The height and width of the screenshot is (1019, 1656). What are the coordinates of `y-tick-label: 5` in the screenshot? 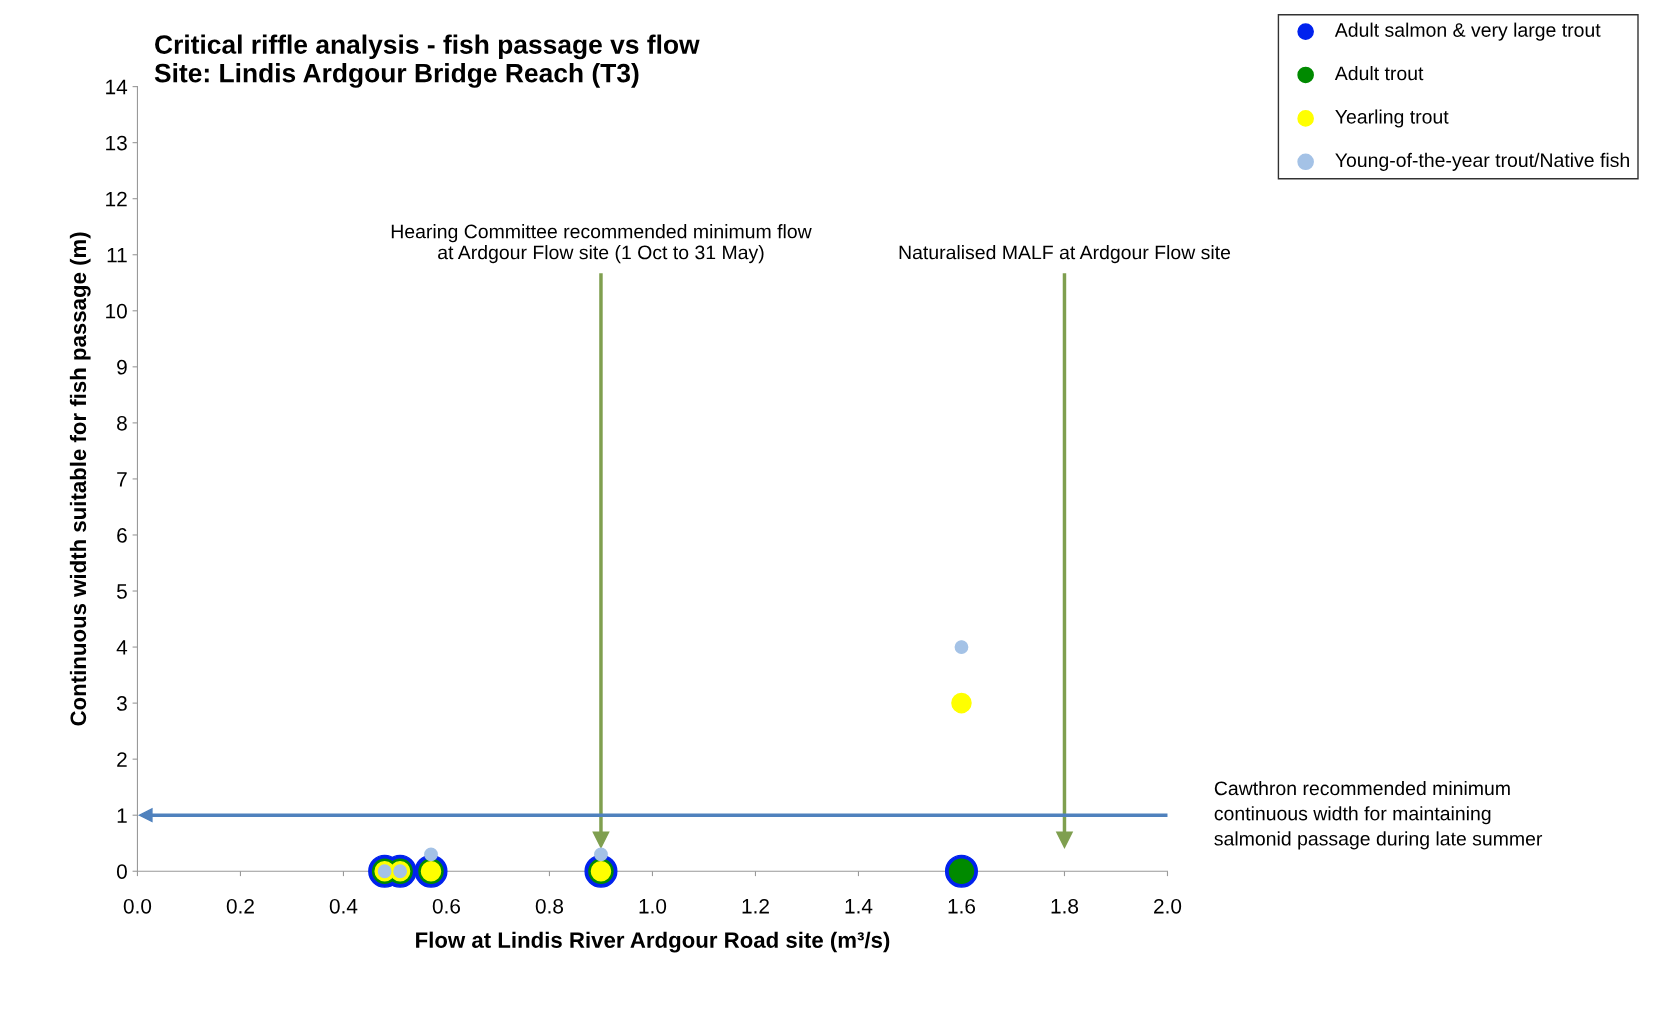 It's located at (121, 591).